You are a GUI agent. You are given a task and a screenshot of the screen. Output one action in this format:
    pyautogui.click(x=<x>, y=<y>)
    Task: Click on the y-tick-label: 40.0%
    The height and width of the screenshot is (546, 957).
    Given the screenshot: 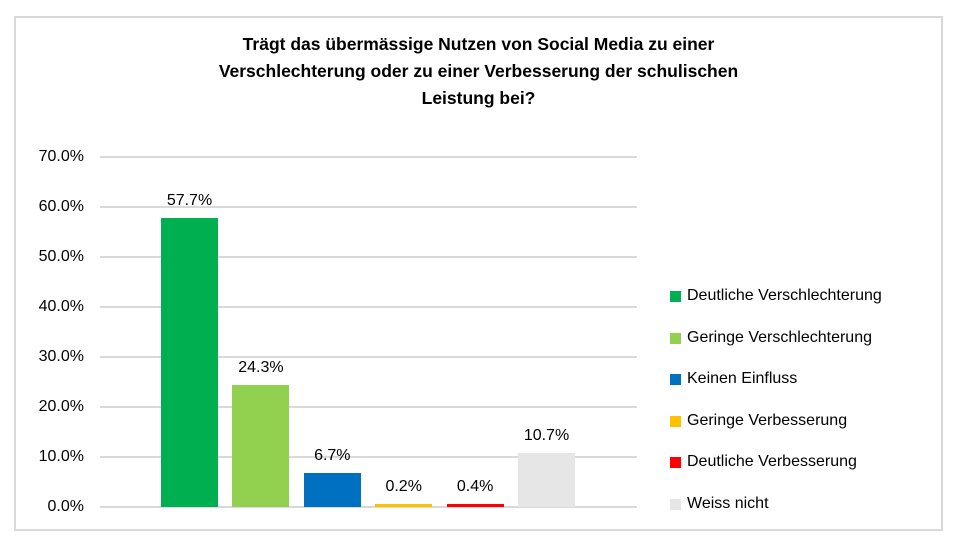 What is the action you would take?
    pyautogui.click(x=61, y=306)
    